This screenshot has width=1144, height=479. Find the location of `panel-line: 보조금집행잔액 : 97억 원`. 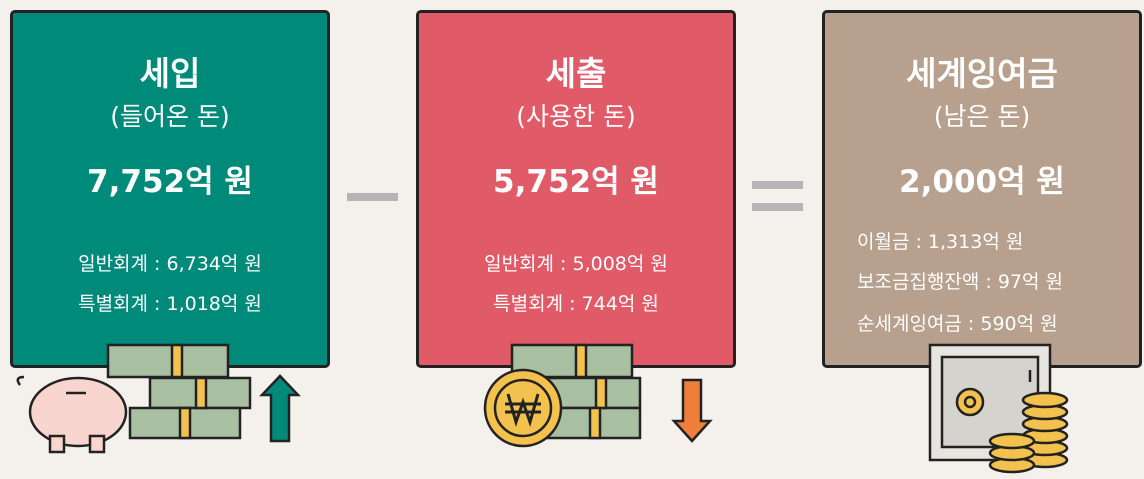

panel-line: 보조금집행잔액 : 97억 원 is located at coordinates (960, 282).